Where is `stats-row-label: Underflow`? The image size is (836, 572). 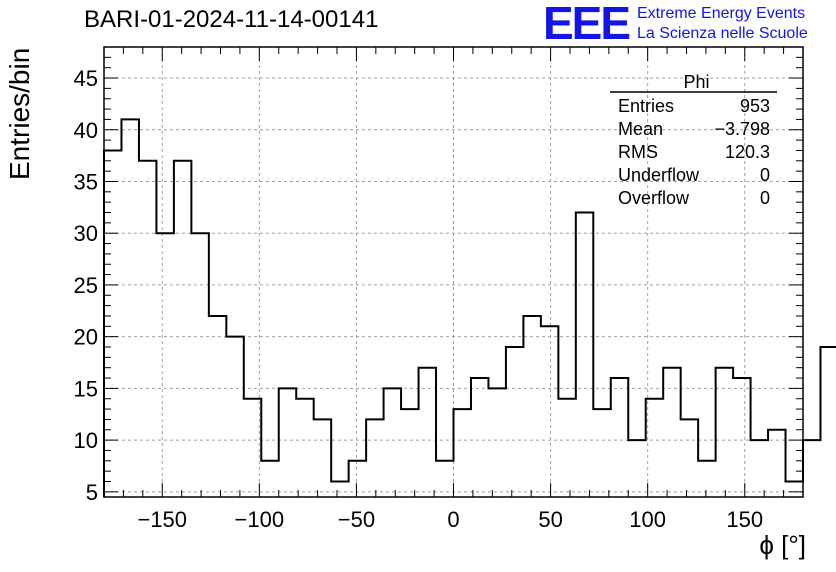 stats-row-label: Underflow is located at coordinates (659, 175).